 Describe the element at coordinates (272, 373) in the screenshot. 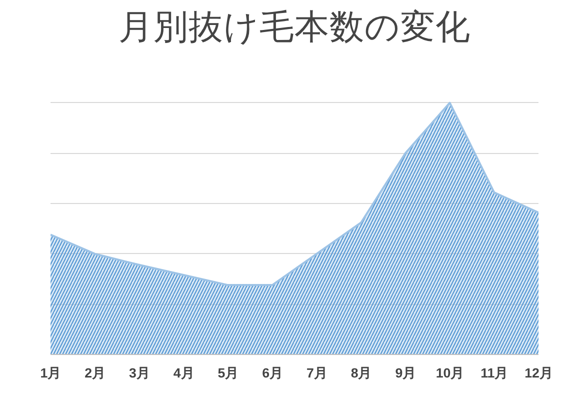

I see `x-tick-label: 6月` at that location.